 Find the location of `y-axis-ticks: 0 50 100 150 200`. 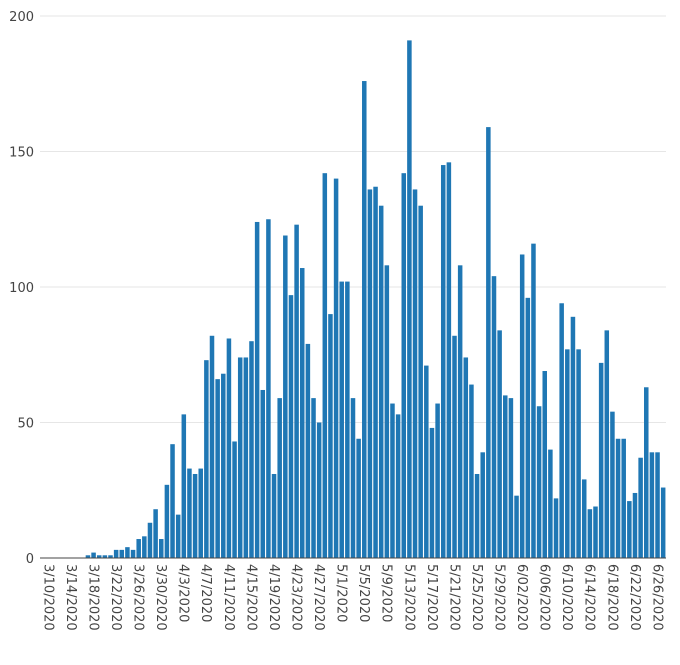

y-axis-ticks: 0 50 100 150 200 is located at coordinates (21, 288).